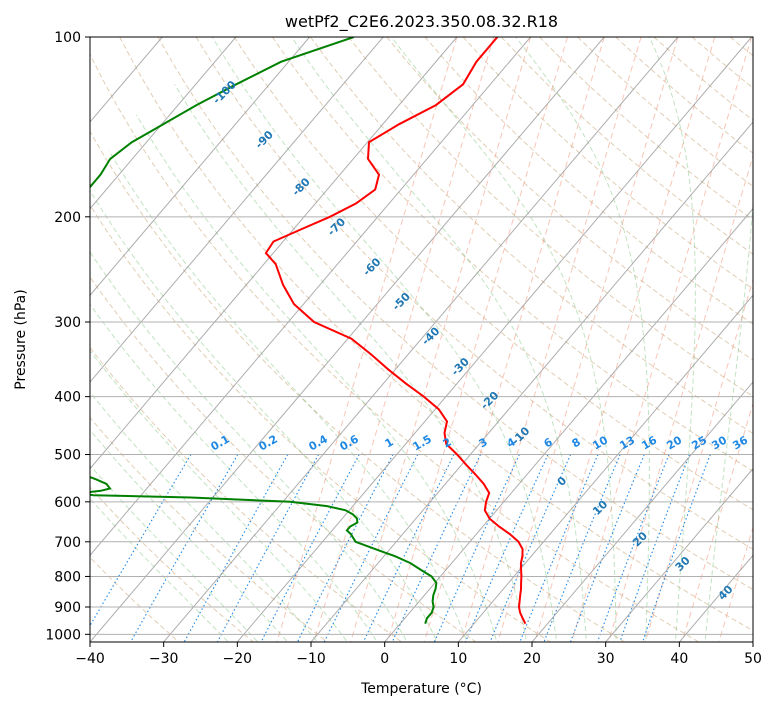 This screenshot has height=708, width=775. What do you see at coordinates (21, 339) in the screenshot?
I see `y-axis-title: Pressure (hPa)` at bounding box center [21, 339].